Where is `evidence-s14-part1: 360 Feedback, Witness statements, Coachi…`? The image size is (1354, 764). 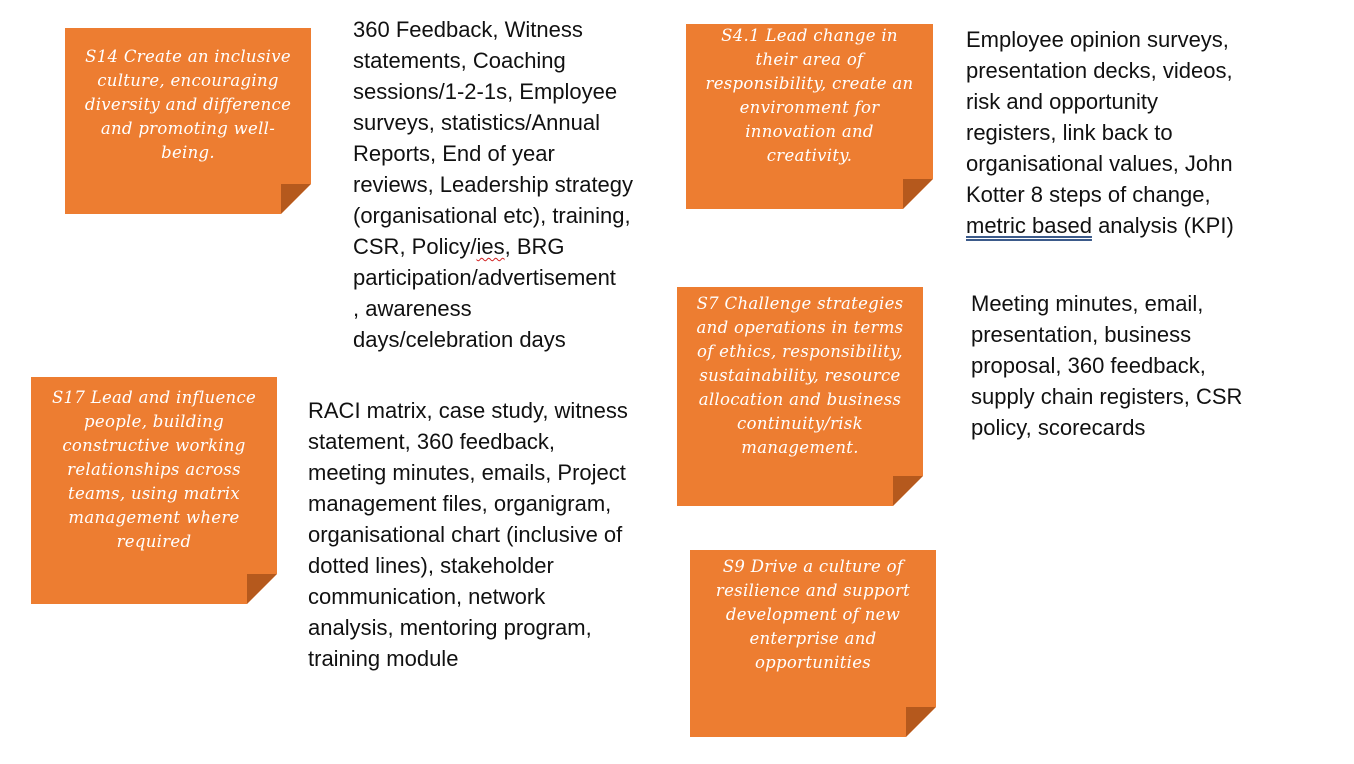
evidence-s14-part1: 360 Feedback, Witness statements, Coachi… is located at coordinates (493, 138).